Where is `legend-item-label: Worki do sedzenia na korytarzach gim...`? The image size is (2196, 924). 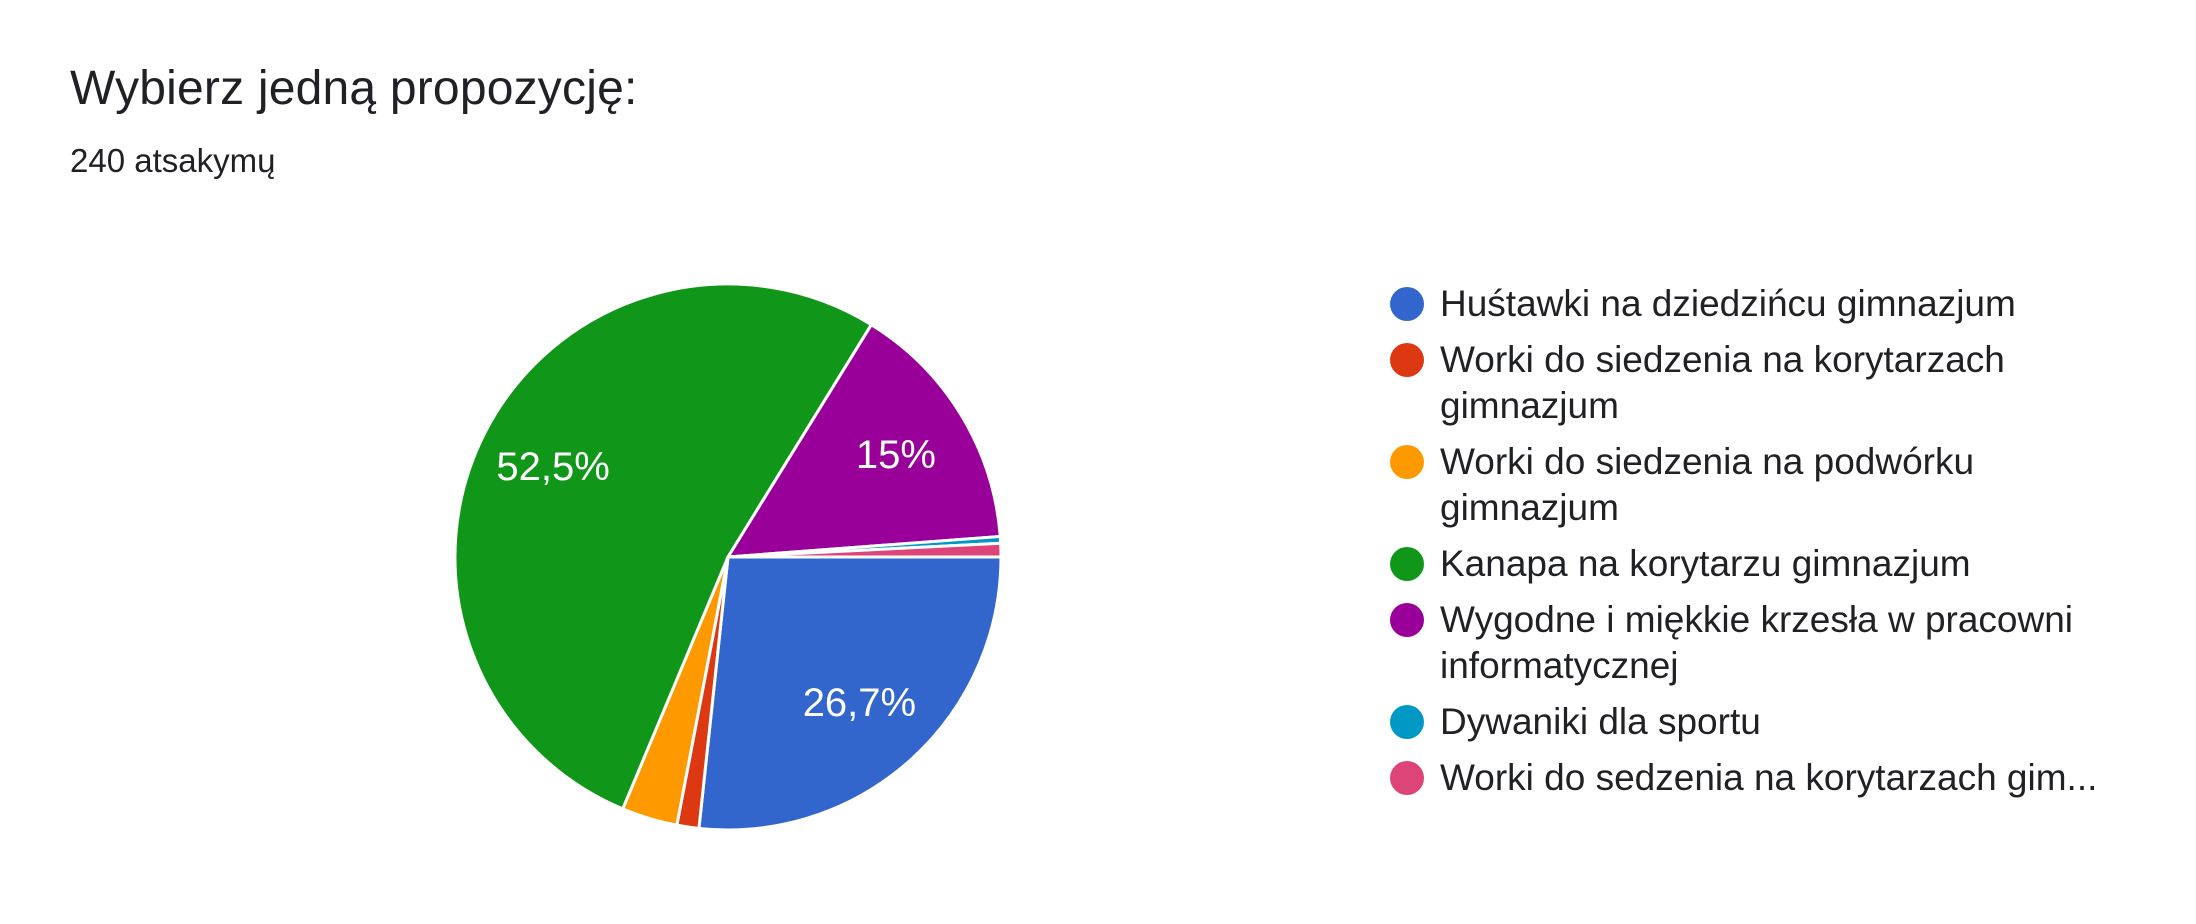
legend-item-label: Worki do sedzenia na korytarzach gim... is located at coordinates (1768, 778).